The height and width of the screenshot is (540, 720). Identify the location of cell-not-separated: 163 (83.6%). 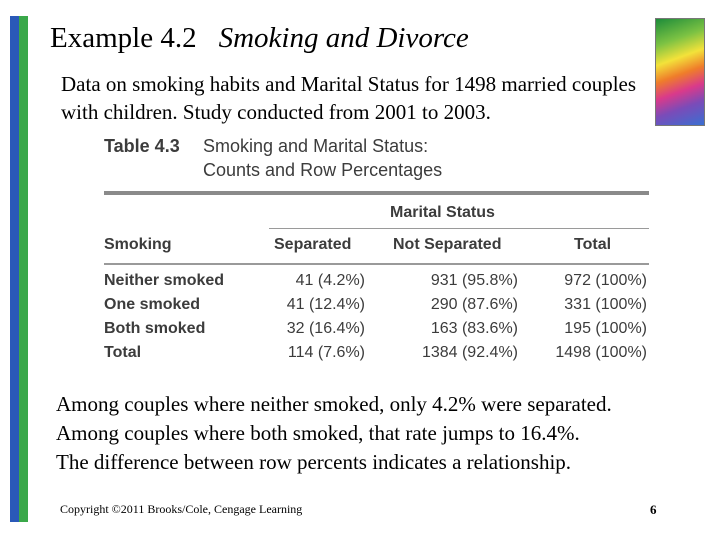
(474, 328).